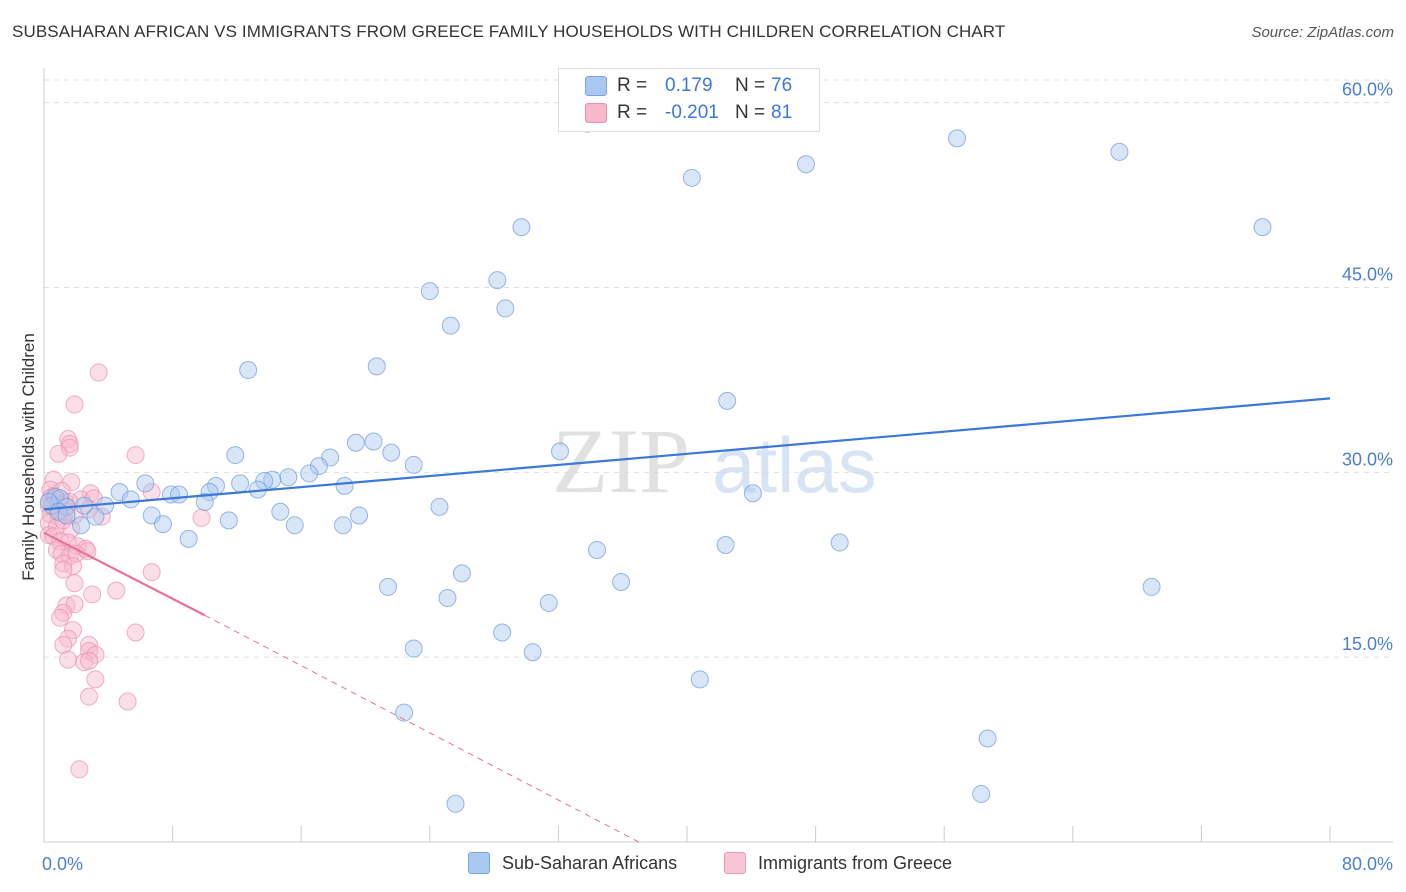 This screenshot has height=892, width=1406. What do you see at coordinates (590, 862) in the screenshot?
I see `legend-label: Sub-Saharan Africans` at bounding box center [590, 862].